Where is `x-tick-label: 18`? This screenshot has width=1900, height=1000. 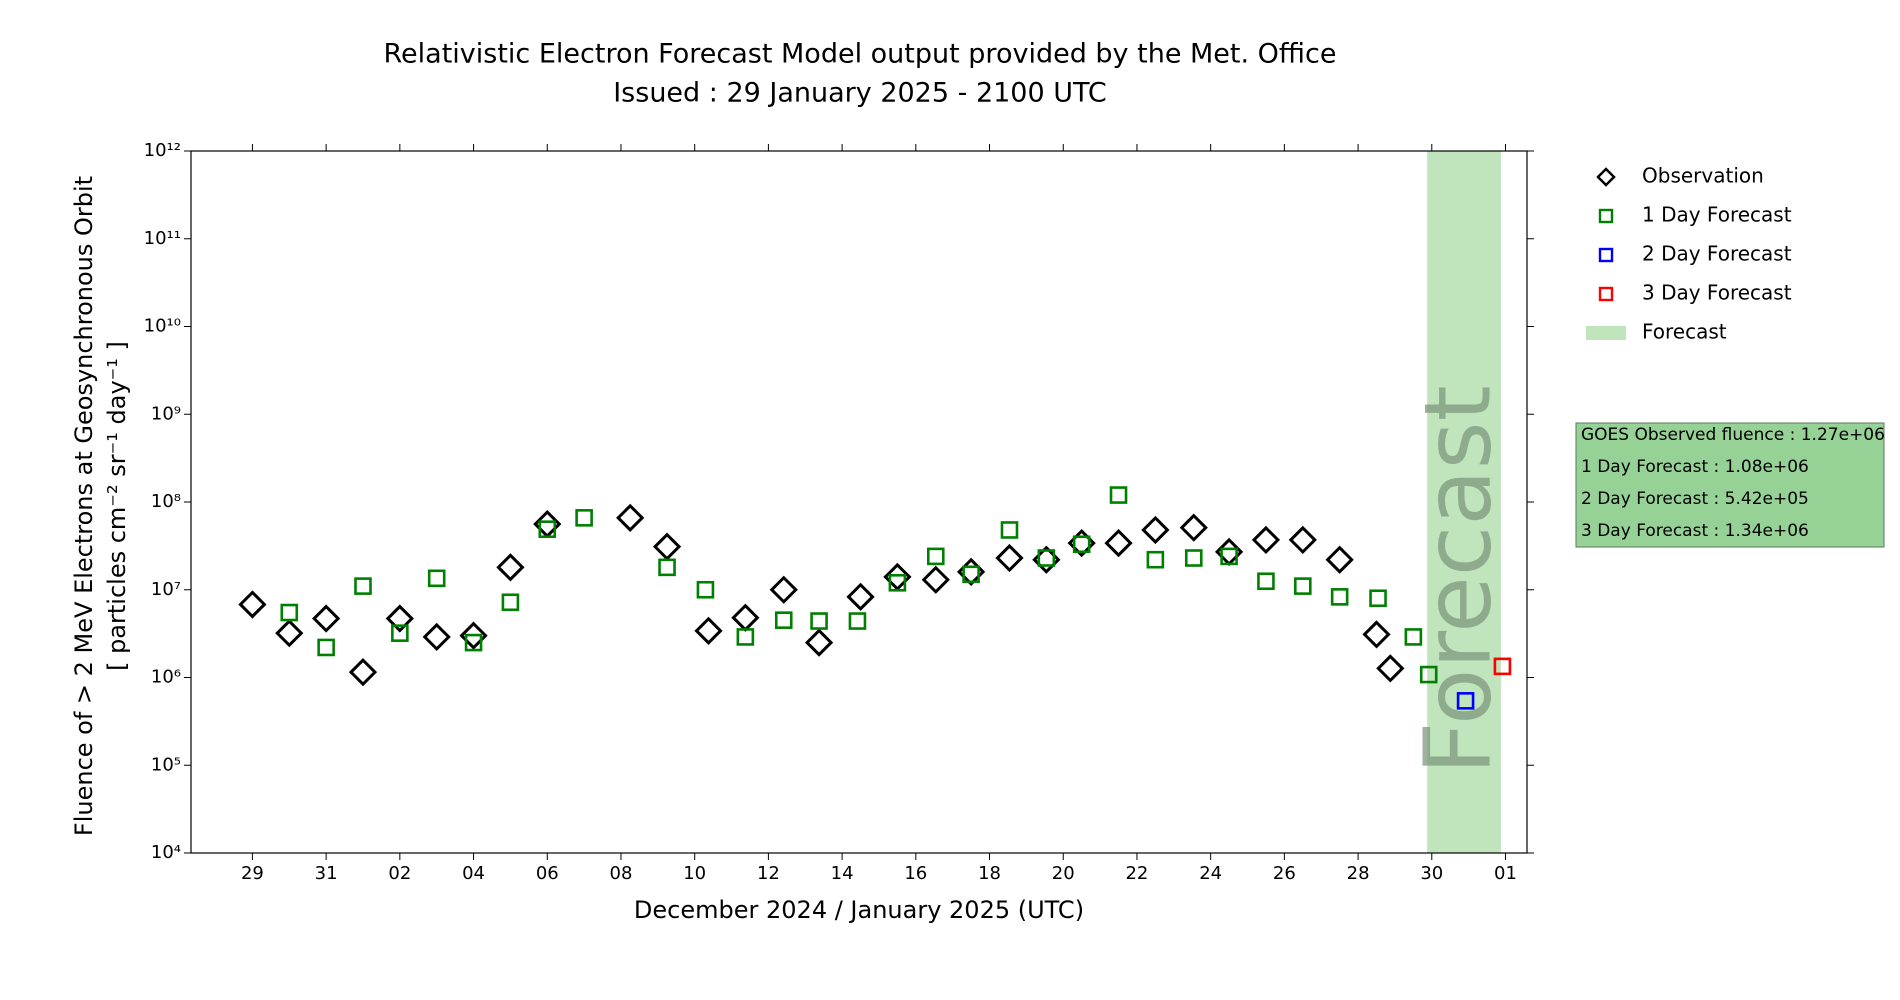
x-tick-label: 18 is located at coordinates (989, 873).